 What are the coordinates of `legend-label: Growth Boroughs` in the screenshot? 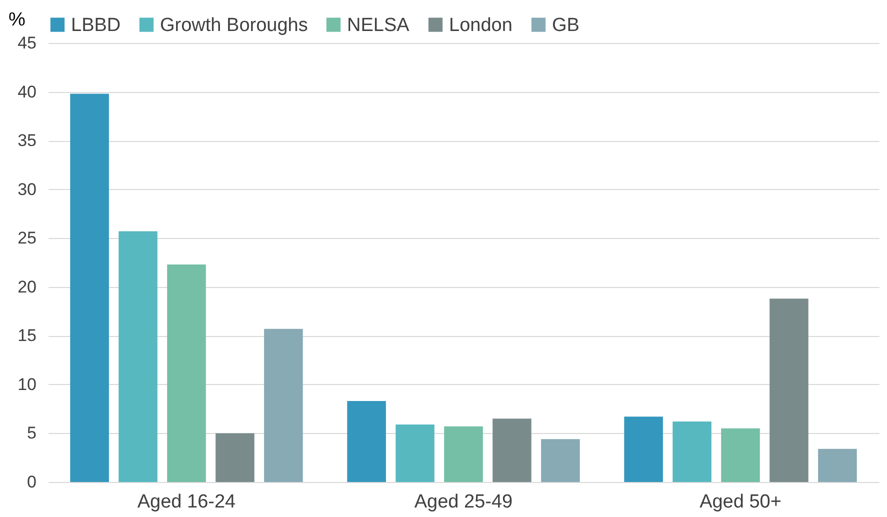 It's located at (234, 25).